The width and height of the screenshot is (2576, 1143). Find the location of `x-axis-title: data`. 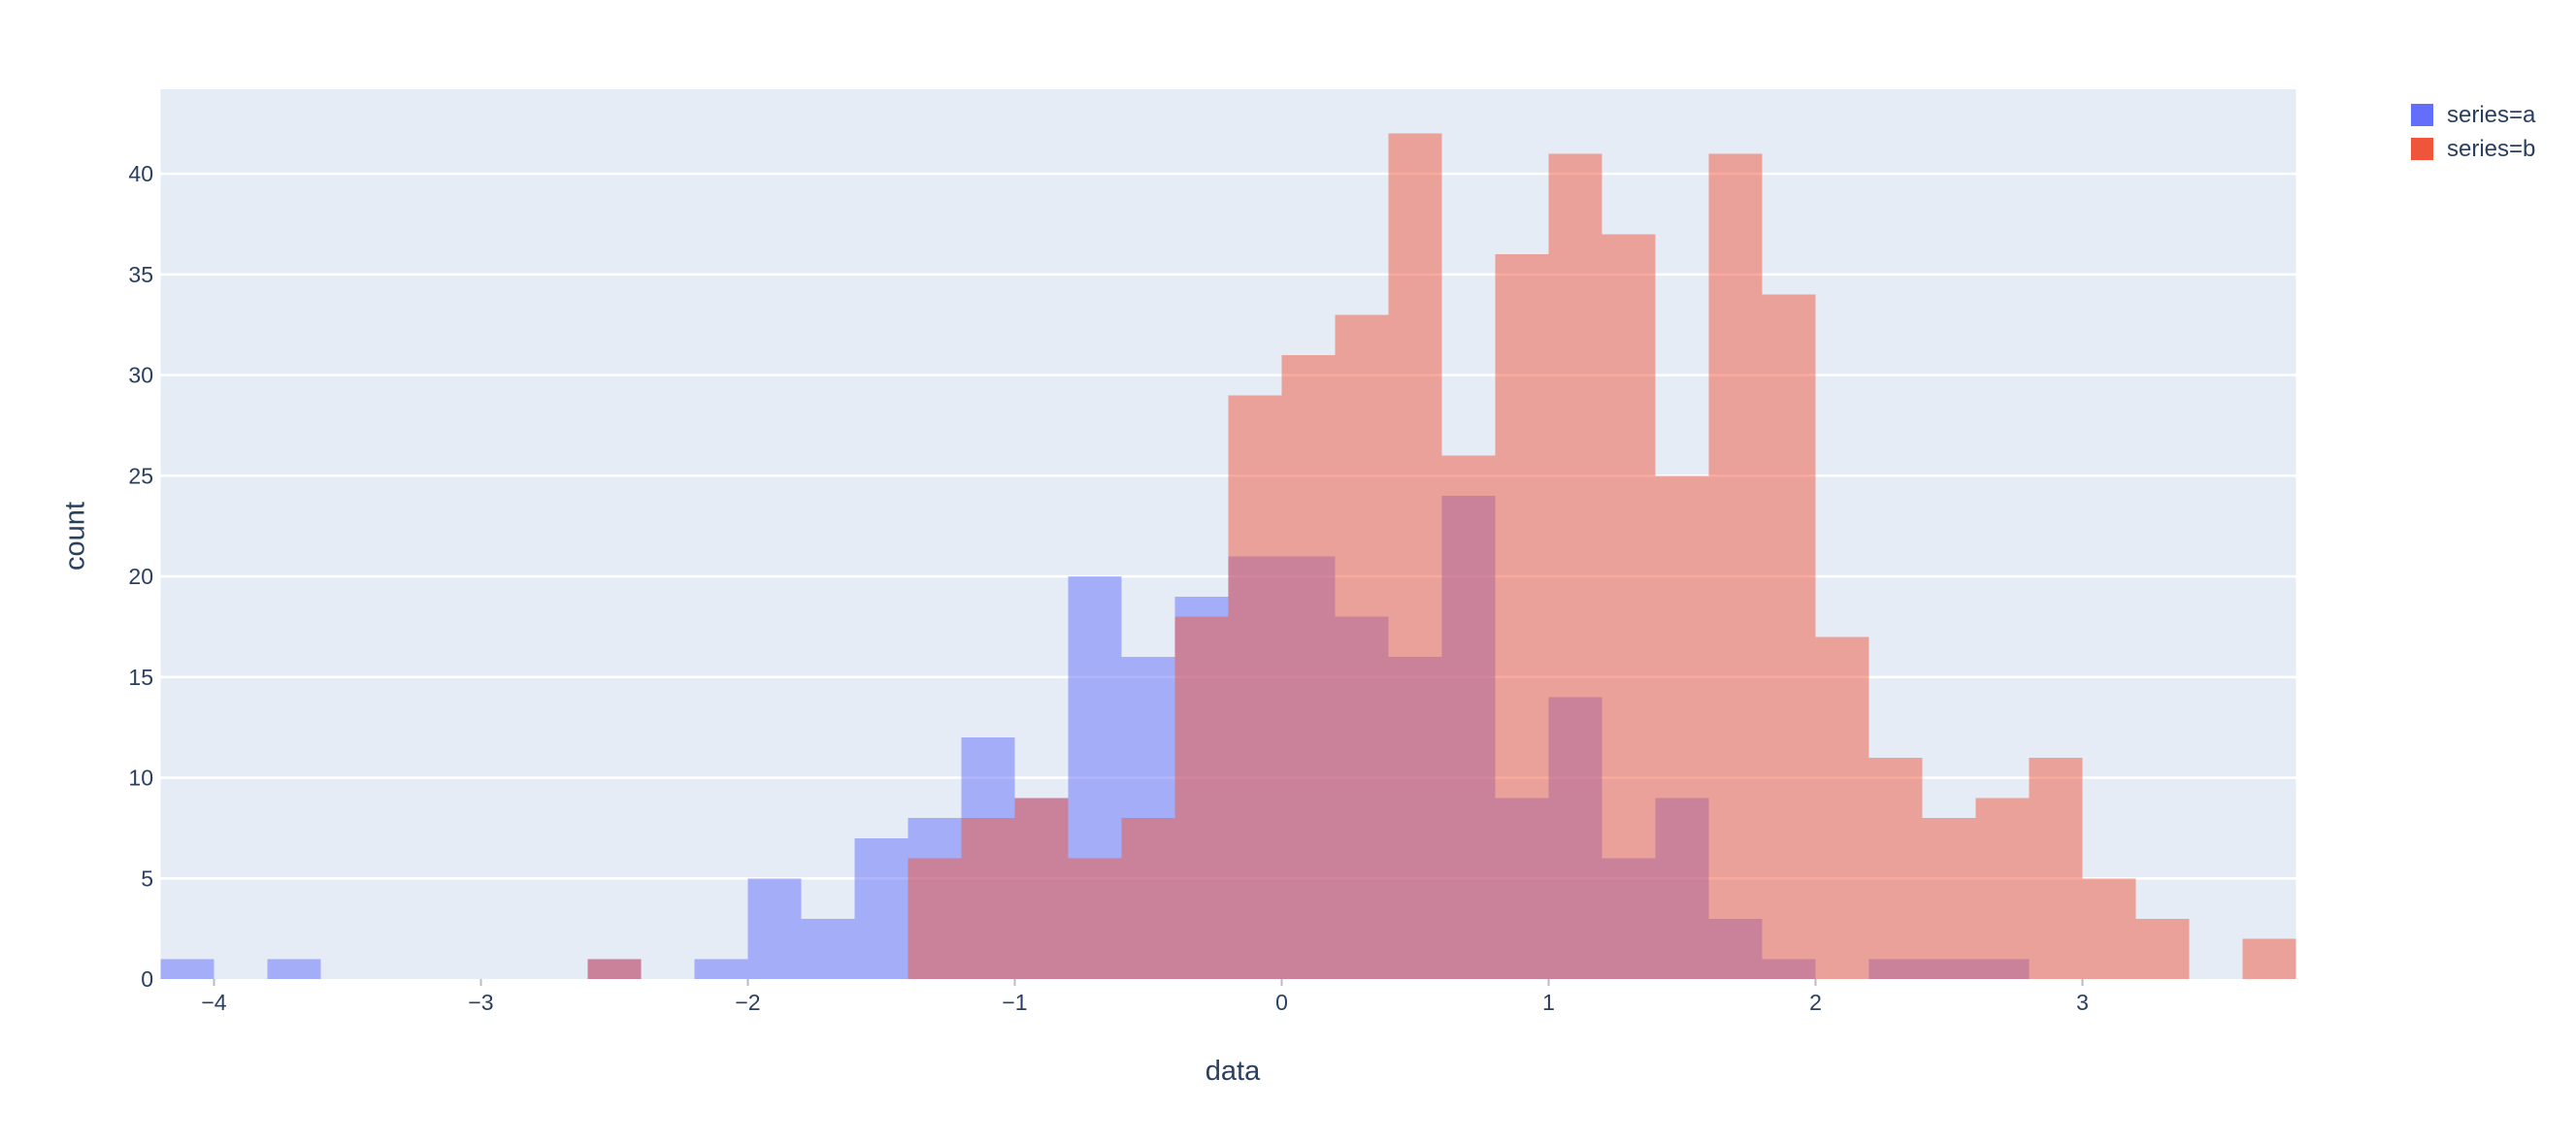

x-axis-title: data is located at coordinates (1233, 1071).